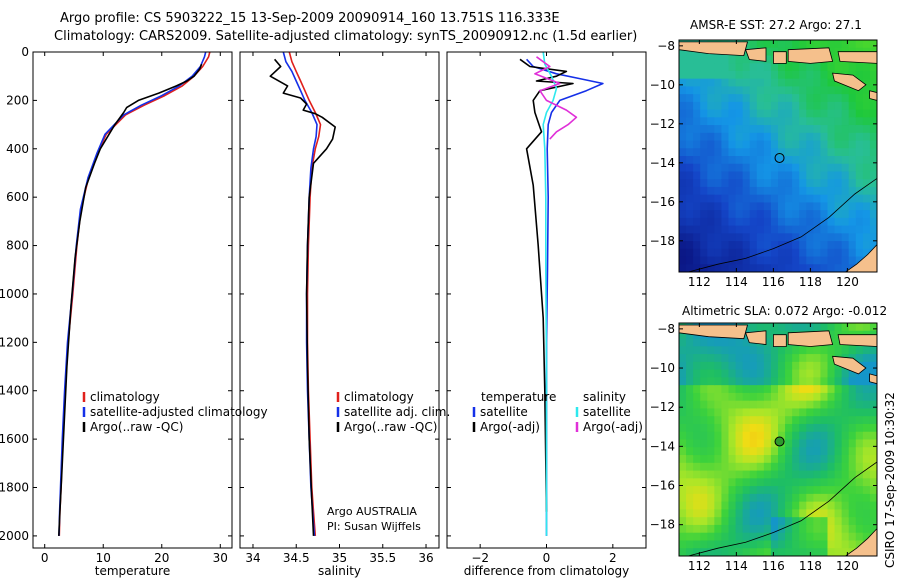  What do you see at coordinates (17, 197) in the screenshot?
I see `depth-tick-label: 600` at bounding box center [17, 197].